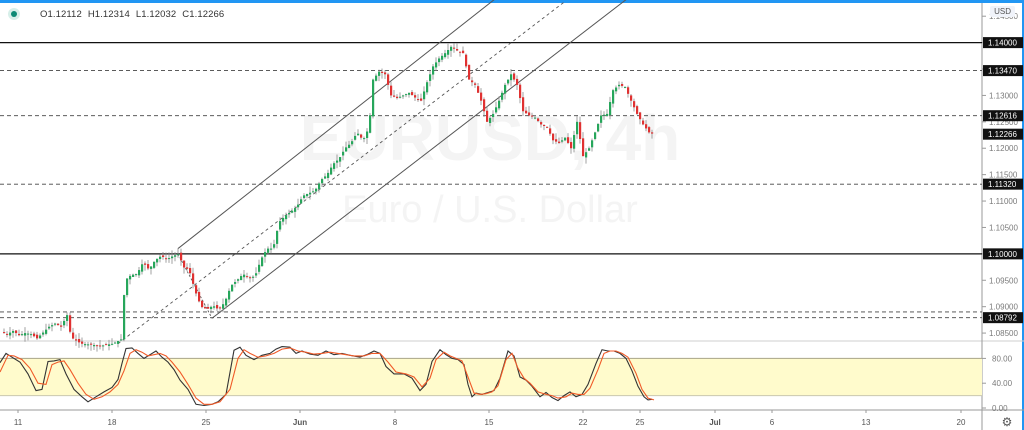 This screenshot has width=1024, height=430. I want to click on price-tick-label: 1.11500, so click(1003, 175).